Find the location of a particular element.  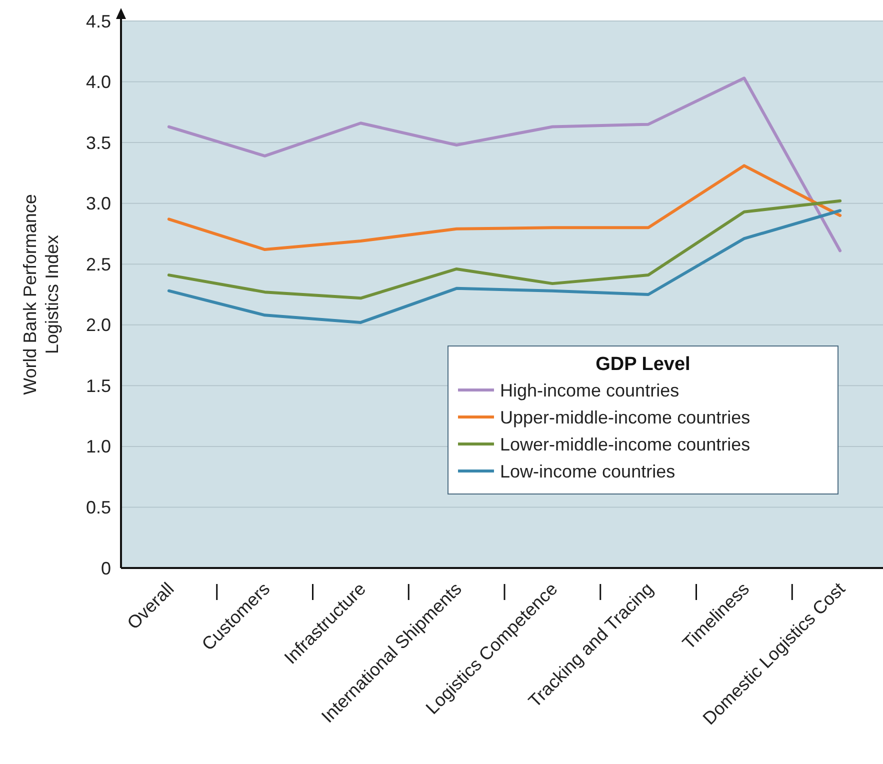

legend-title: GDP Level is located at coordinates (643, 364).